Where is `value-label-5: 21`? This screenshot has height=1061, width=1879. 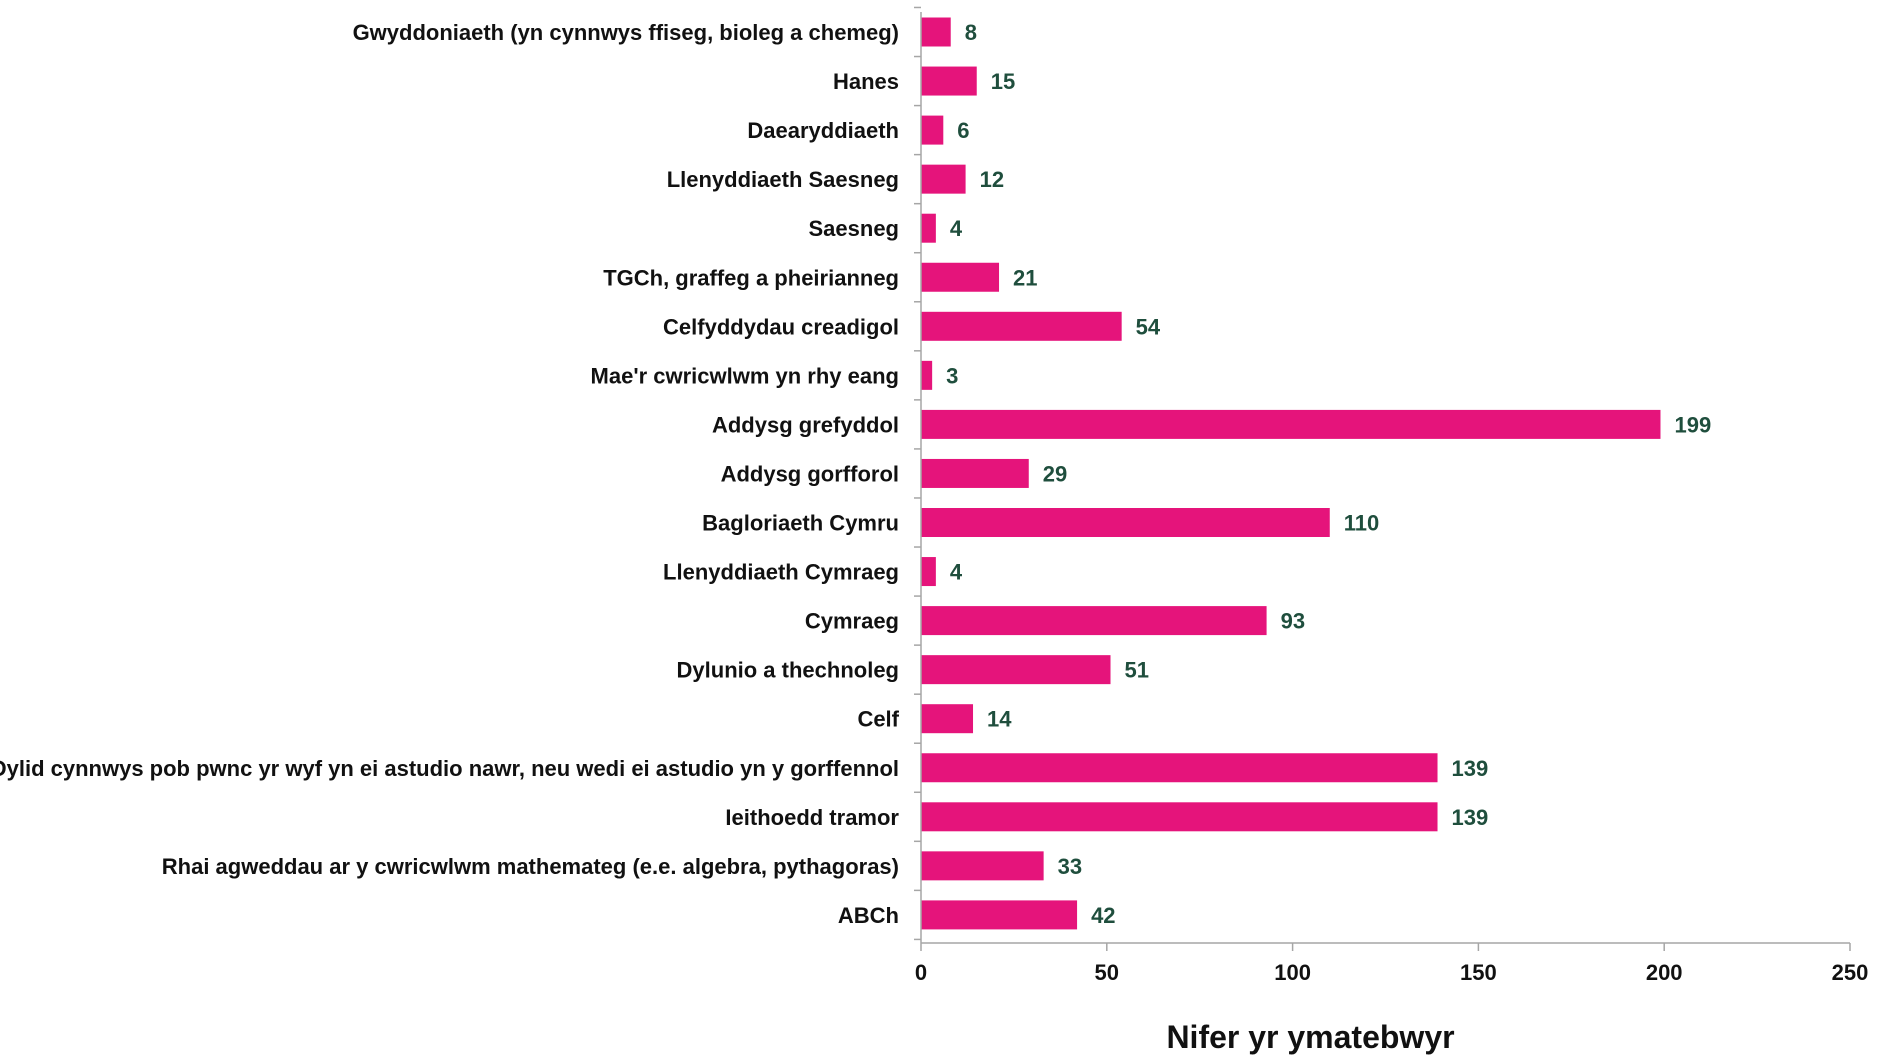 value-label-5: 21 is located at coordinates (1025, 277).